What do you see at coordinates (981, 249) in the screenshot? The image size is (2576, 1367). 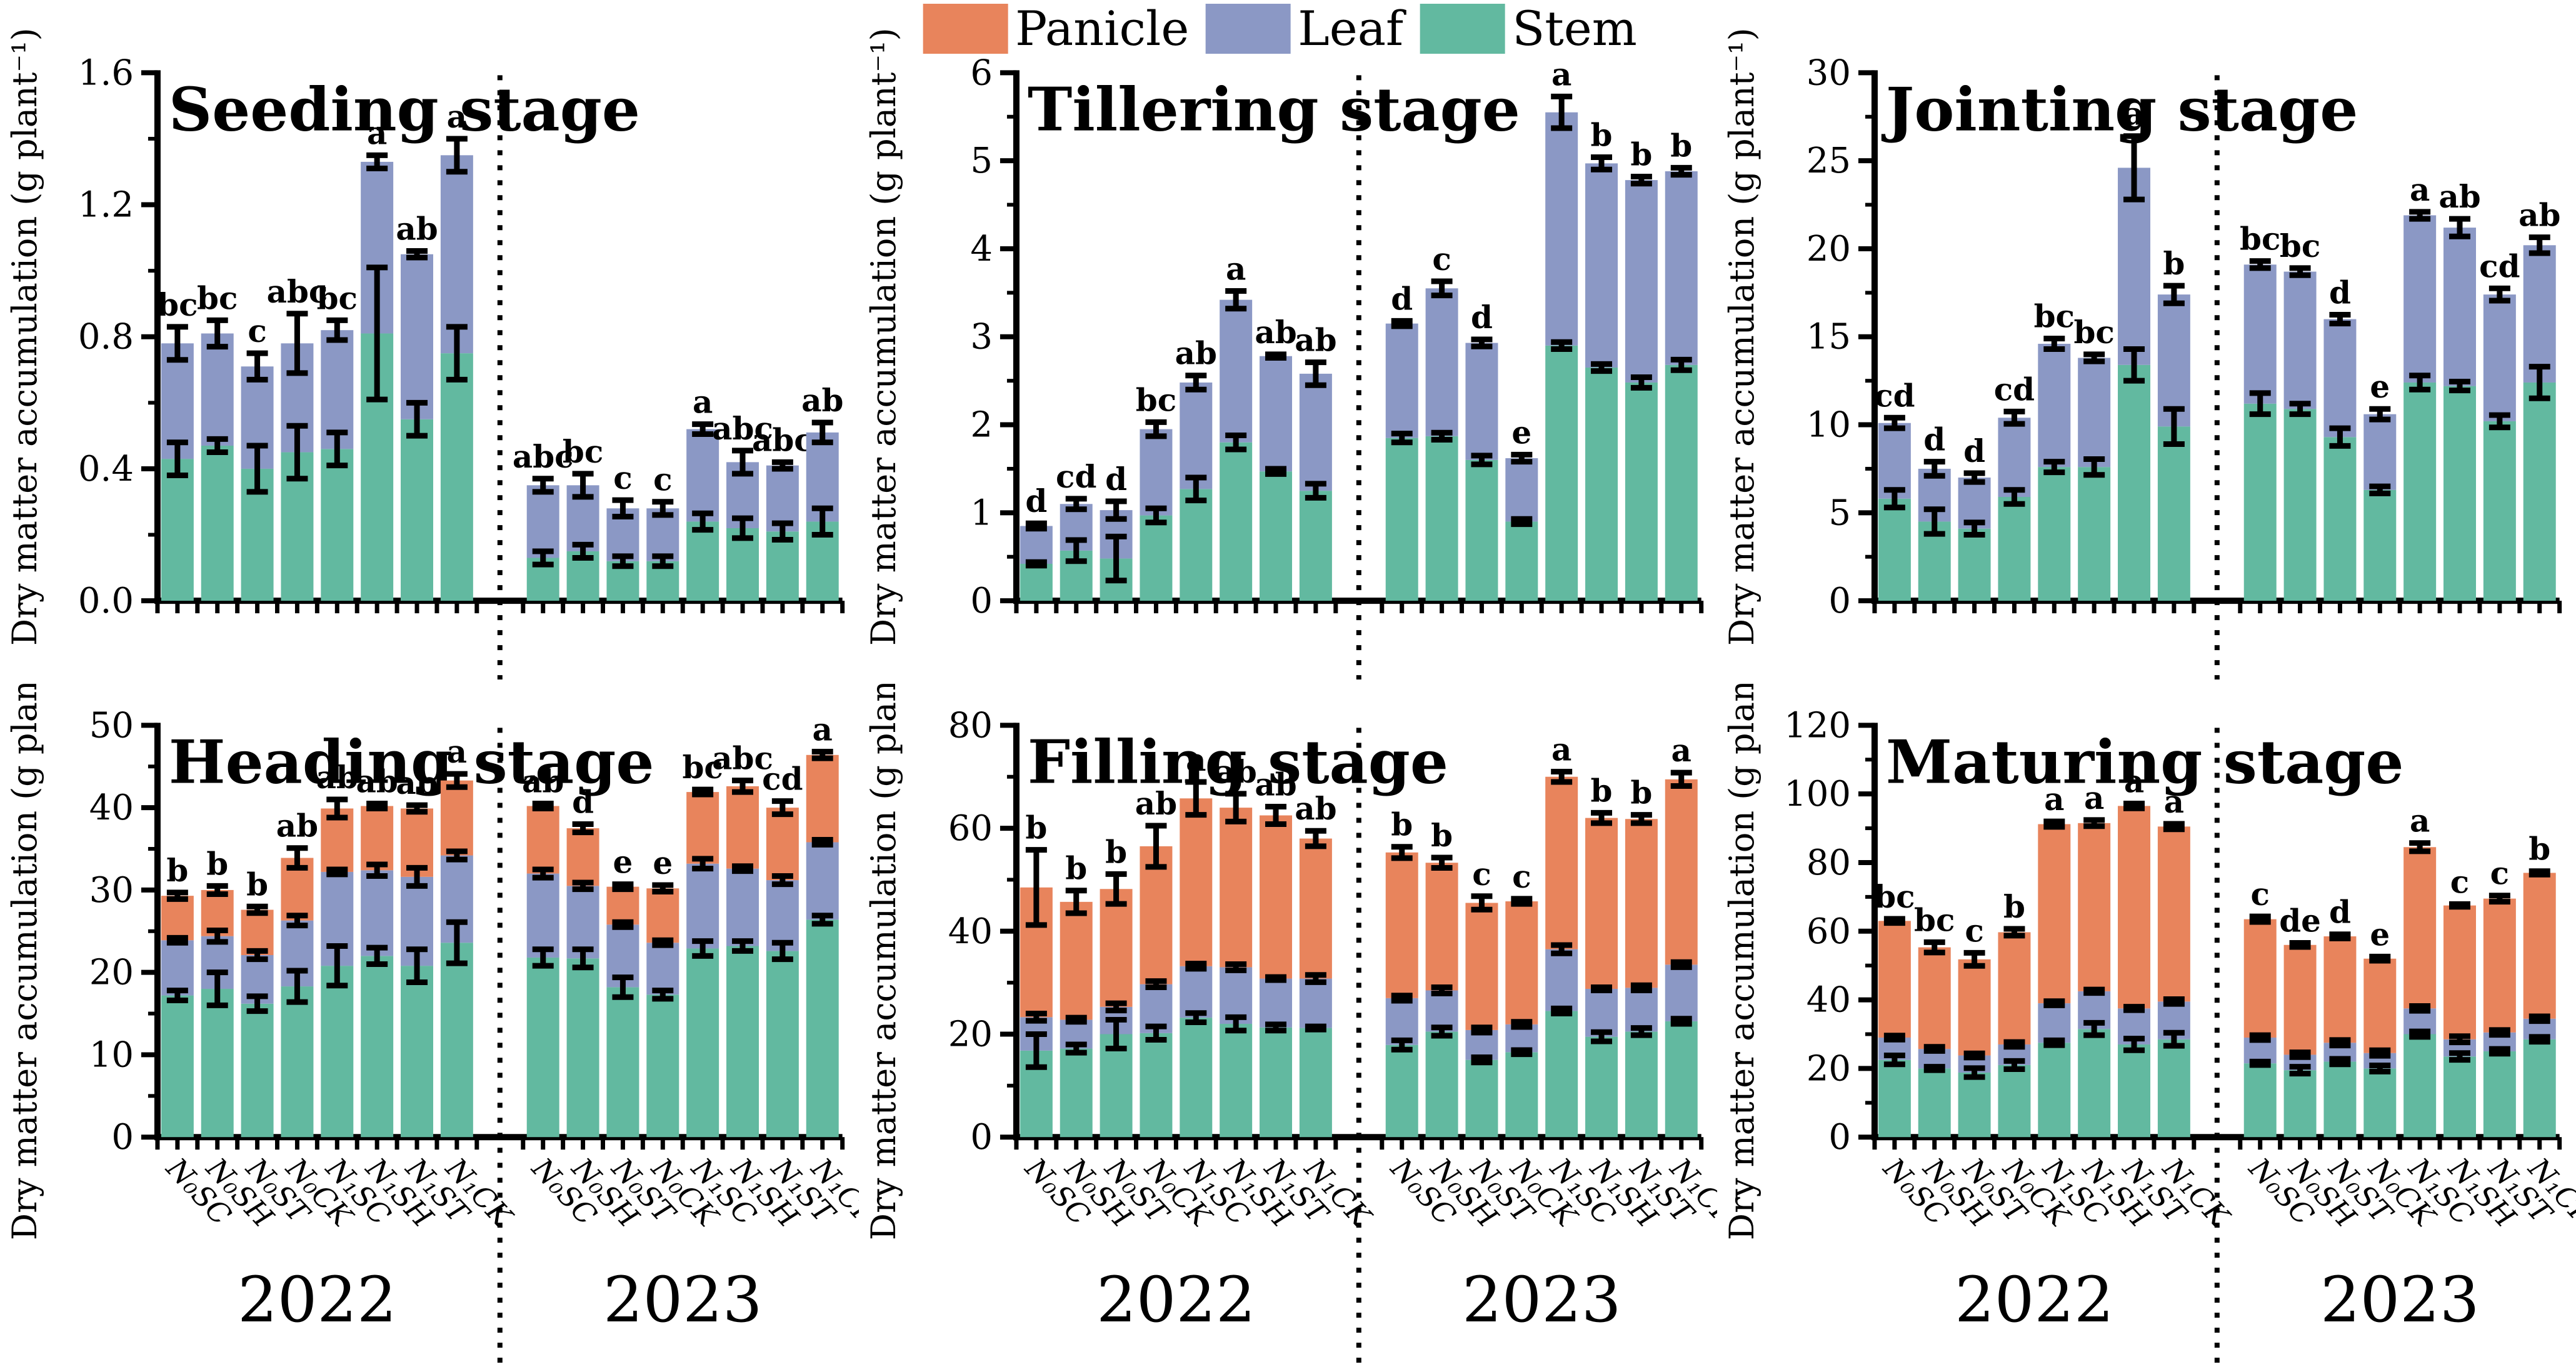 I see `y-tick-label: 4` at bounding box center [981, 249].